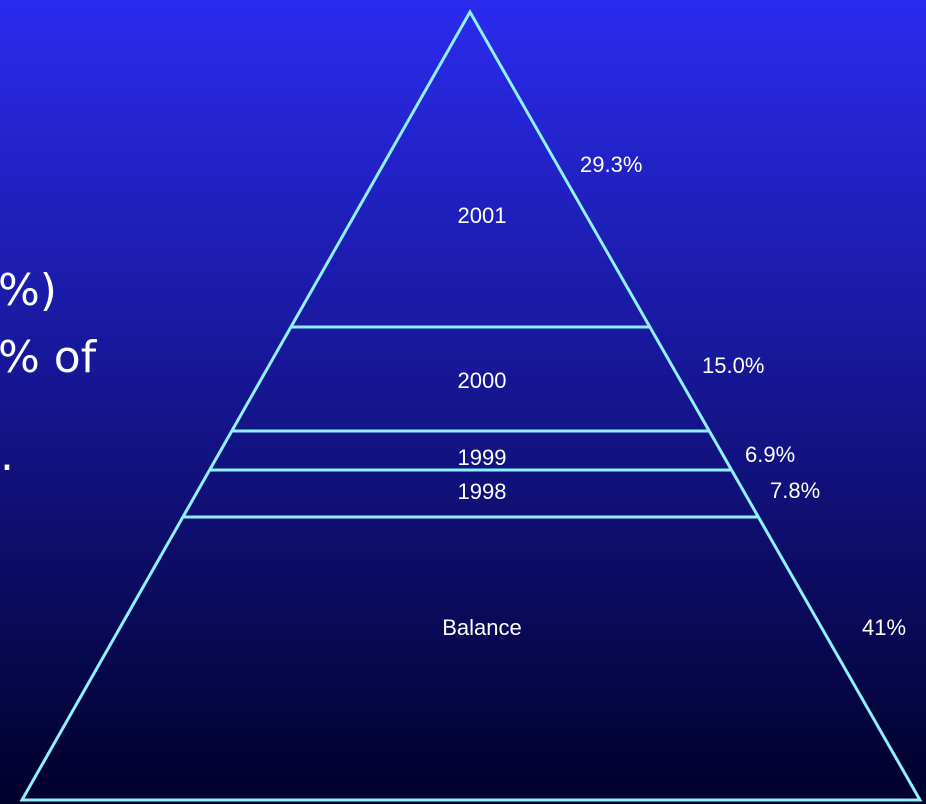 Image resolution: width=926 pixels, height=804 pixels. I want to click on layer-label: 1998, so click(482, 491).